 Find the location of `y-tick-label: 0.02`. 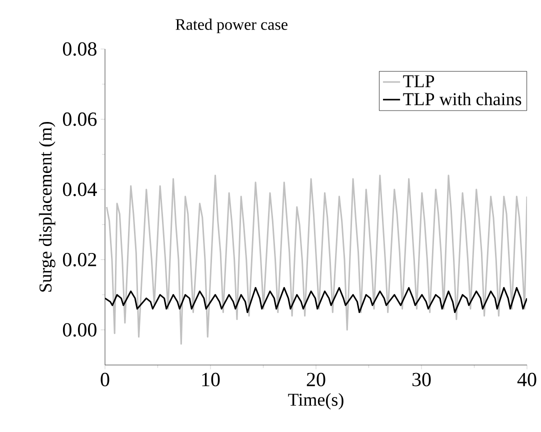

y-tick-label: 0.02 is located at coordinates (79, 259).